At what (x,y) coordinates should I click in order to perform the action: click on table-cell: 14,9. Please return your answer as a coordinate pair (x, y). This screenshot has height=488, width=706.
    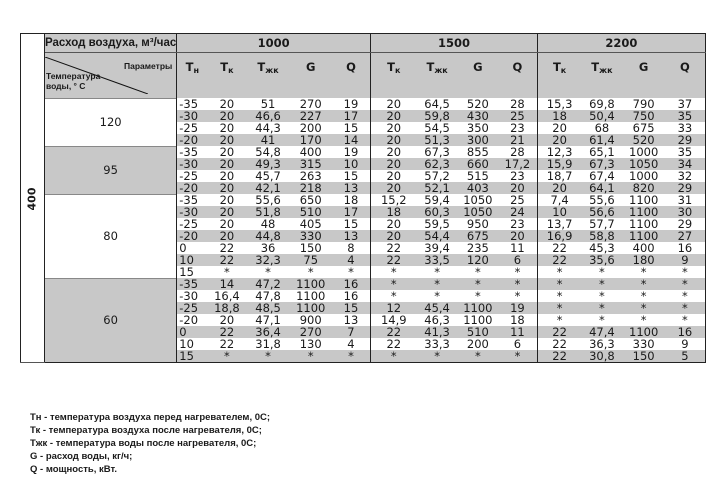
    Looking at the image, I should click on (393, 320).